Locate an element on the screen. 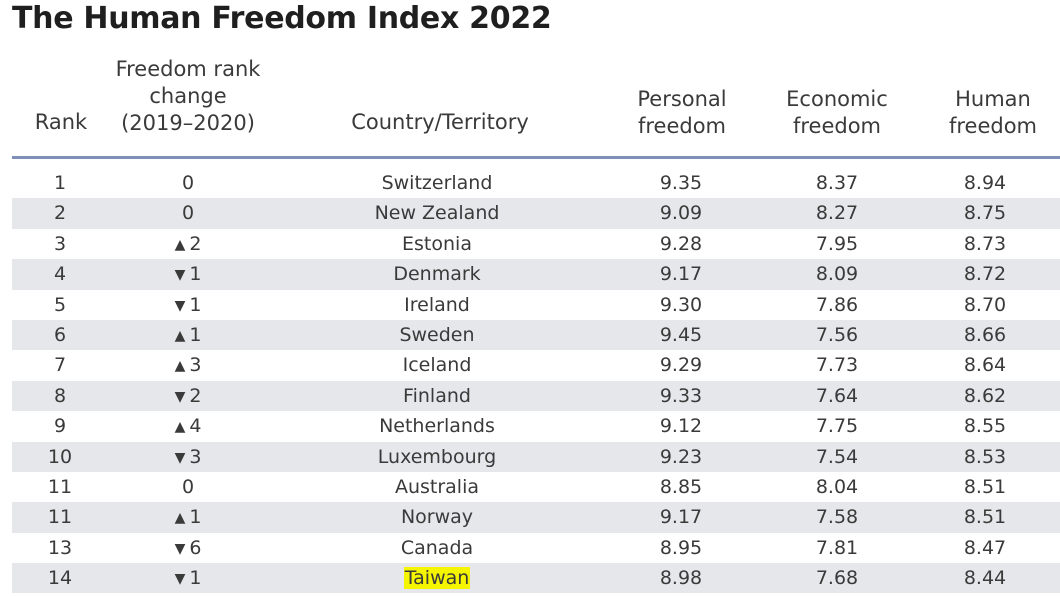 Image resolution: width=1060 pixels, height=596 pixels. country-name: Switzerland is located at coordinates (437, 183).